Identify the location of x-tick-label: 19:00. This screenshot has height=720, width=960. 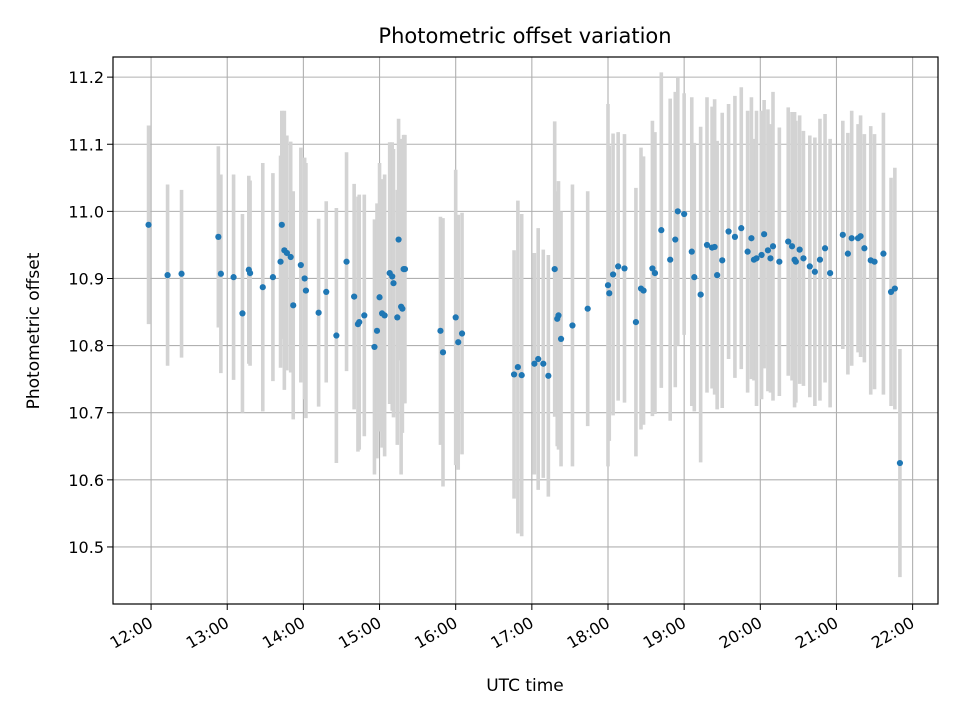
(664, 633).